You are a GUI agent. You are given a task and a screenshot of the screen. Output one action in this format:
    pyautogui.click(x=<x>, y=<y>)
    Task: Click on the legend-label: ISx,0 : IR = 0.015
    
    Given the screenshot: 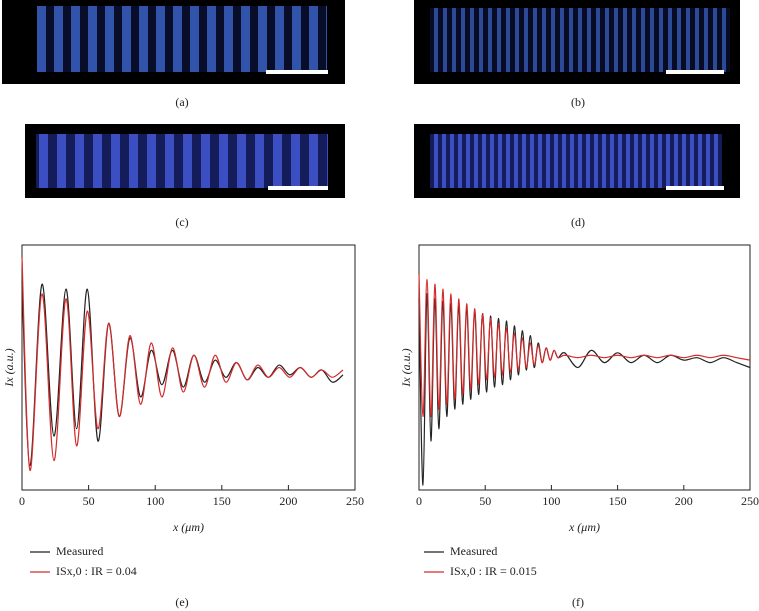 What is the action you would take?
    pyautogui.click(x=493, y=571)
    